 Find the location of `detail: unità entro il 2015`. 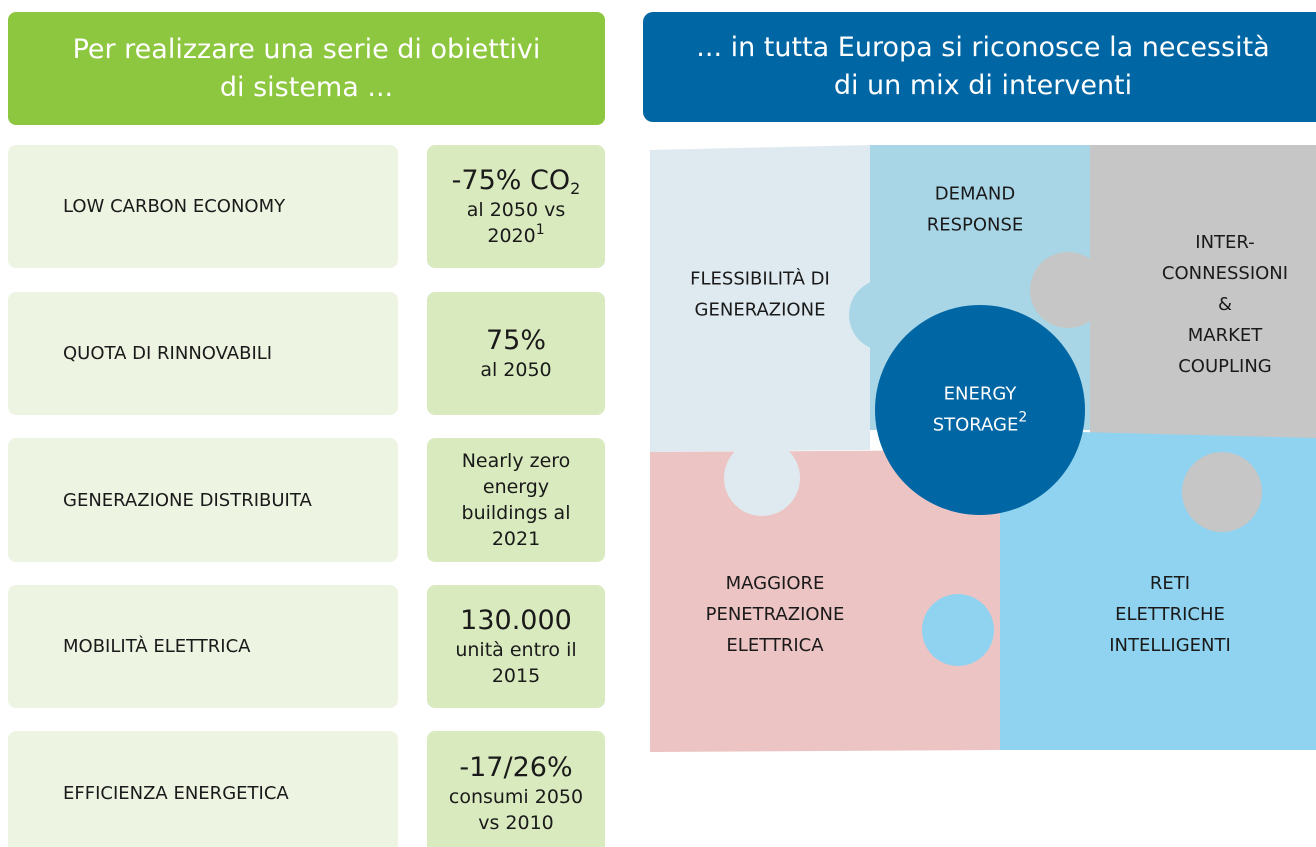

detail: unità entro il 2015 is located at coordinates (516, 663).